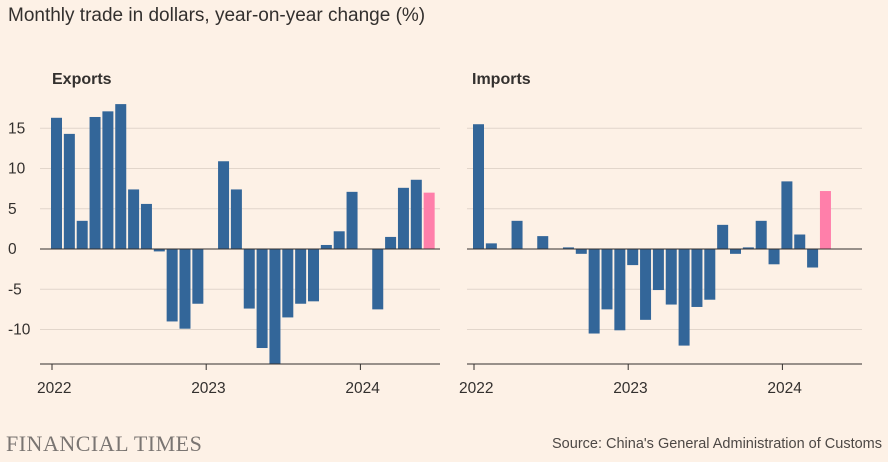  I want to click on publisher-brand: FINANCIAL TIMES, so click(104, 443).